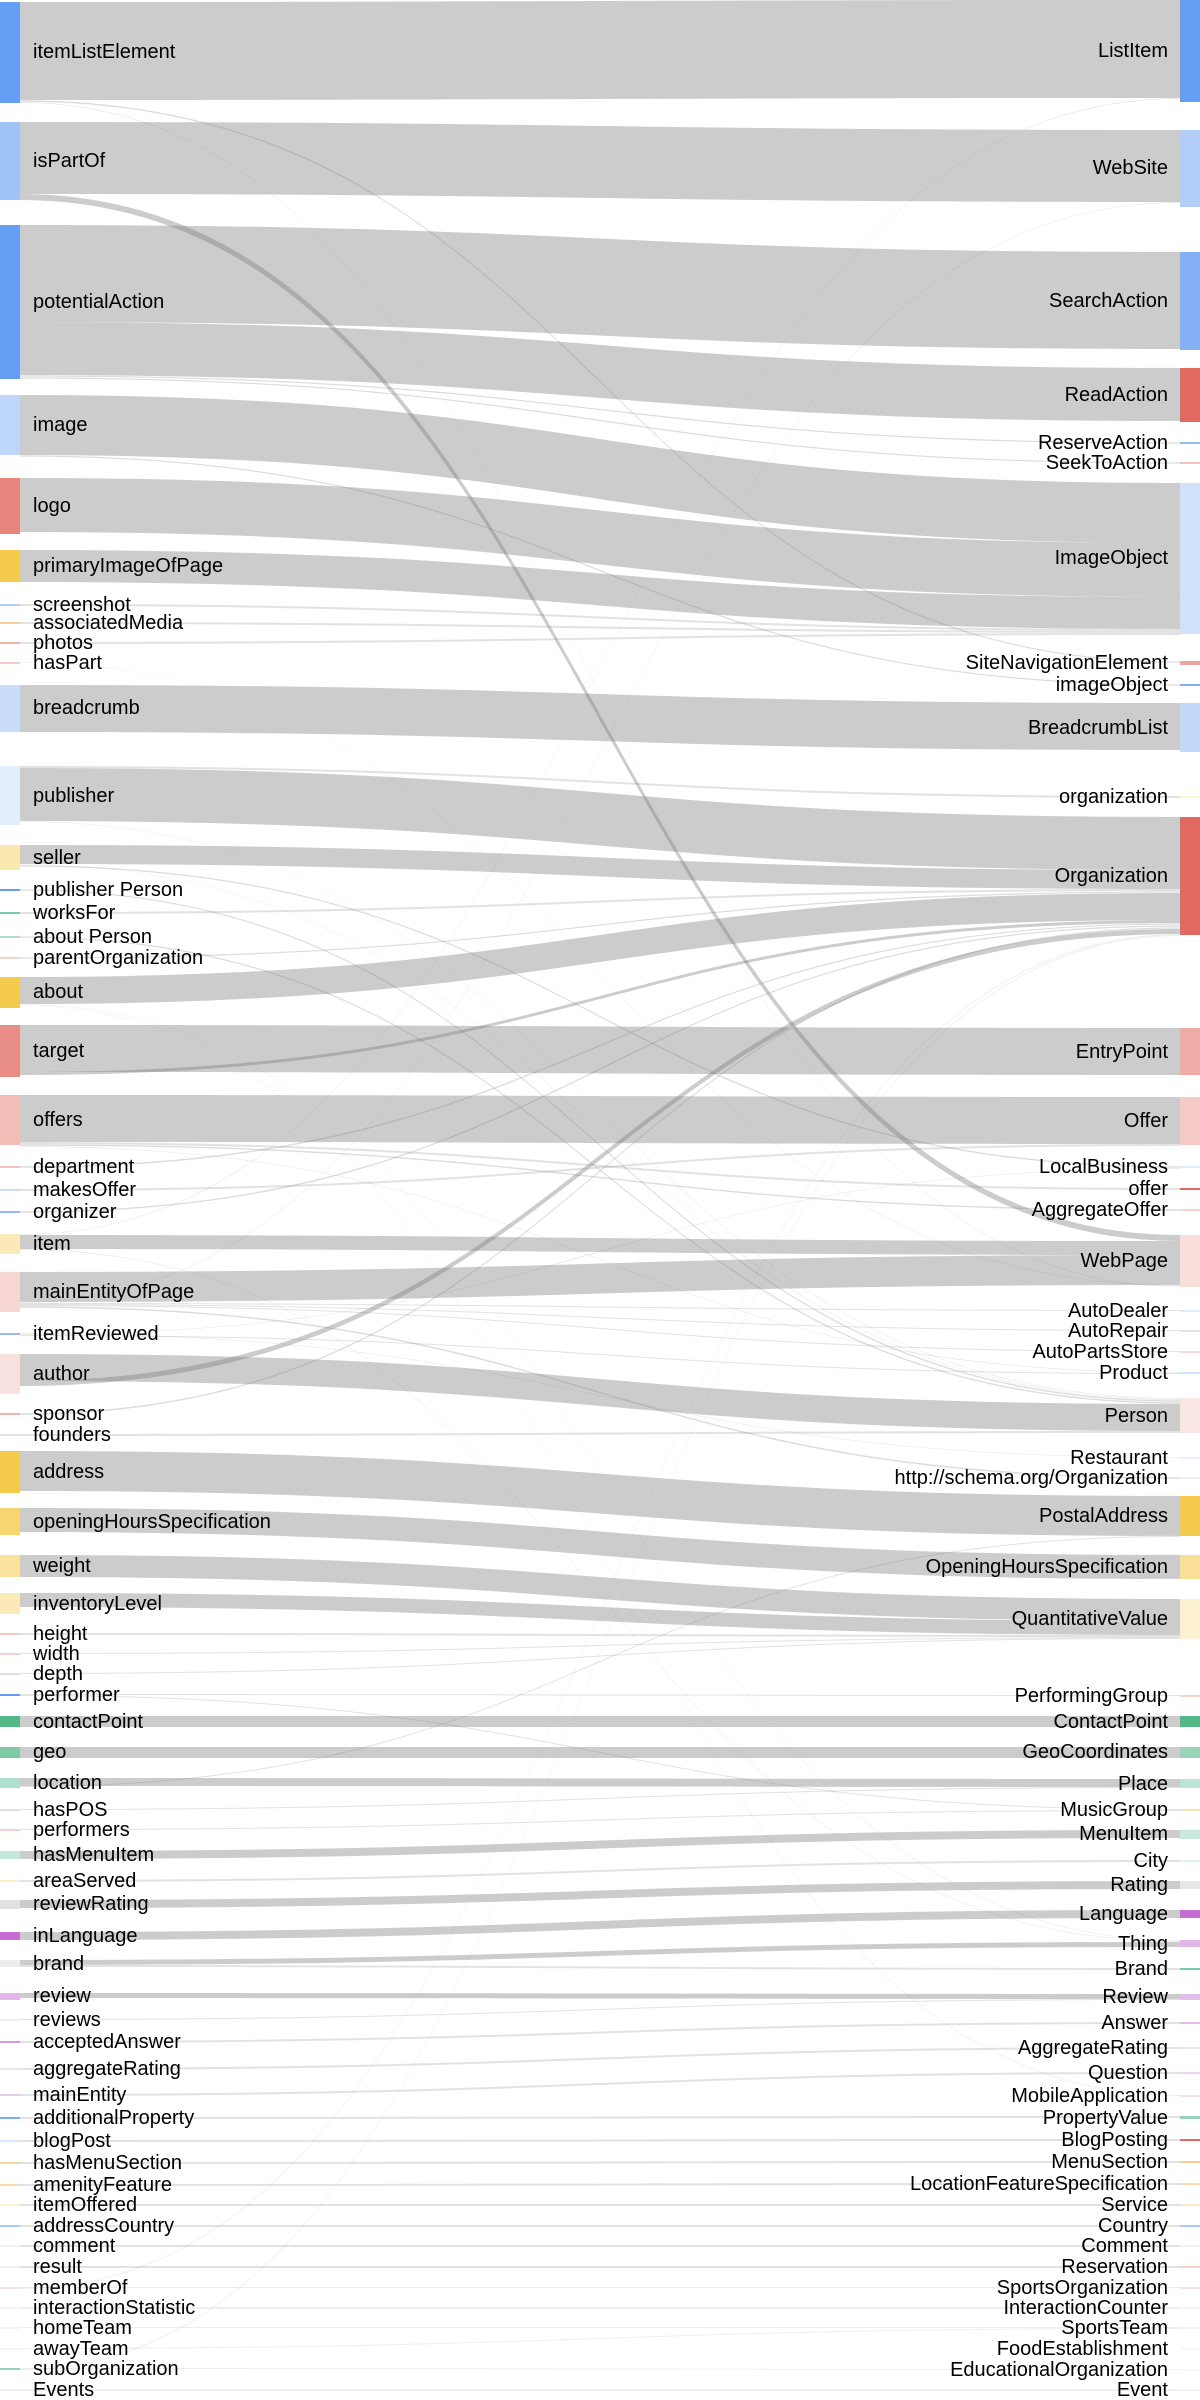 This screenshot has width=1200, height=2400. I want to click on svg-text: aggregateRating, so click(107, 2069).